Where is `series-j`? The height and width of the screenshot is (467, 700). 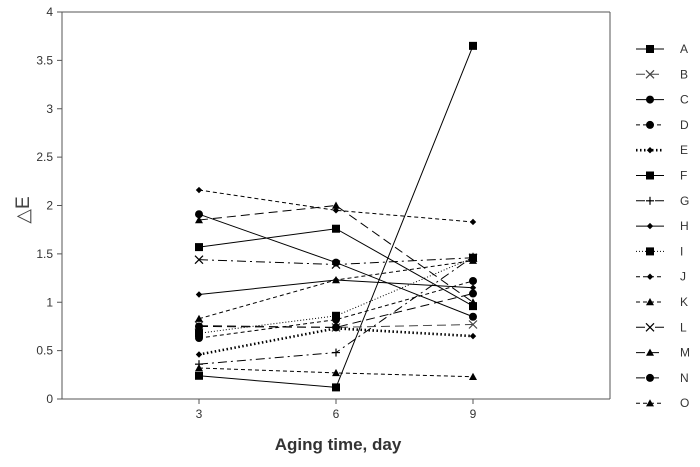
series-j is located at coordinates (336, 206).